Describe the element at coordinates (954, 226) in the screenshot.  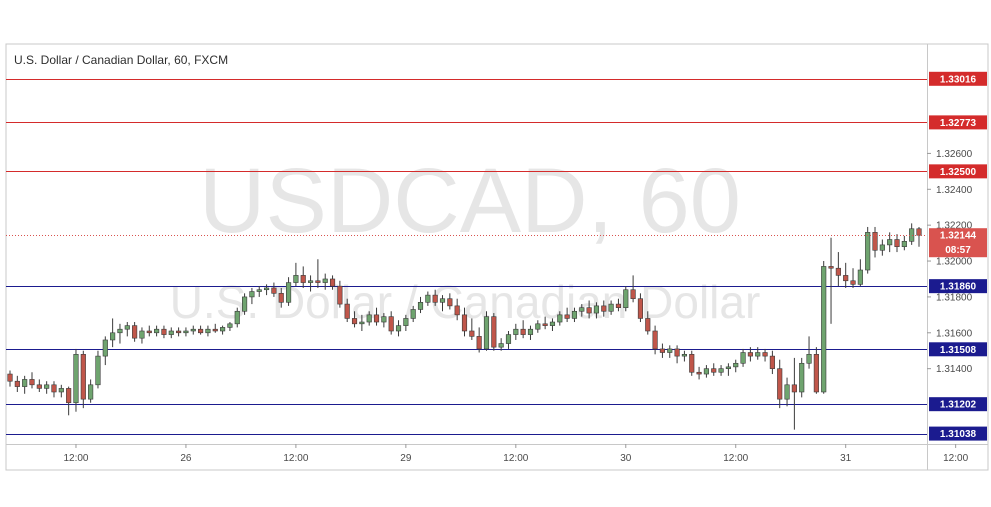
I see `price-tick-label: 1.32200` at that location.